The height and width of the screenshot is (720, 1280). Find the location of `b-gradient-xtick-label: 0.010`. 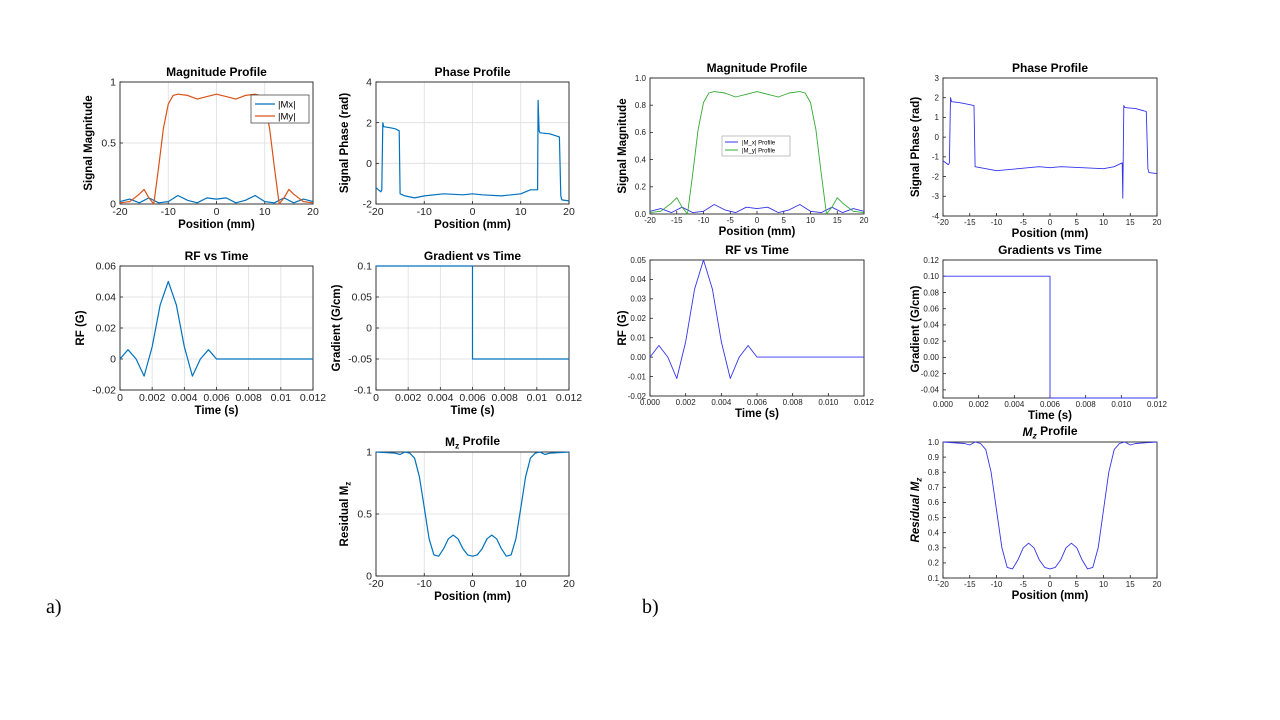

b-gradient-xtick-label: 0.010 is located at coordinates (1121, 404).